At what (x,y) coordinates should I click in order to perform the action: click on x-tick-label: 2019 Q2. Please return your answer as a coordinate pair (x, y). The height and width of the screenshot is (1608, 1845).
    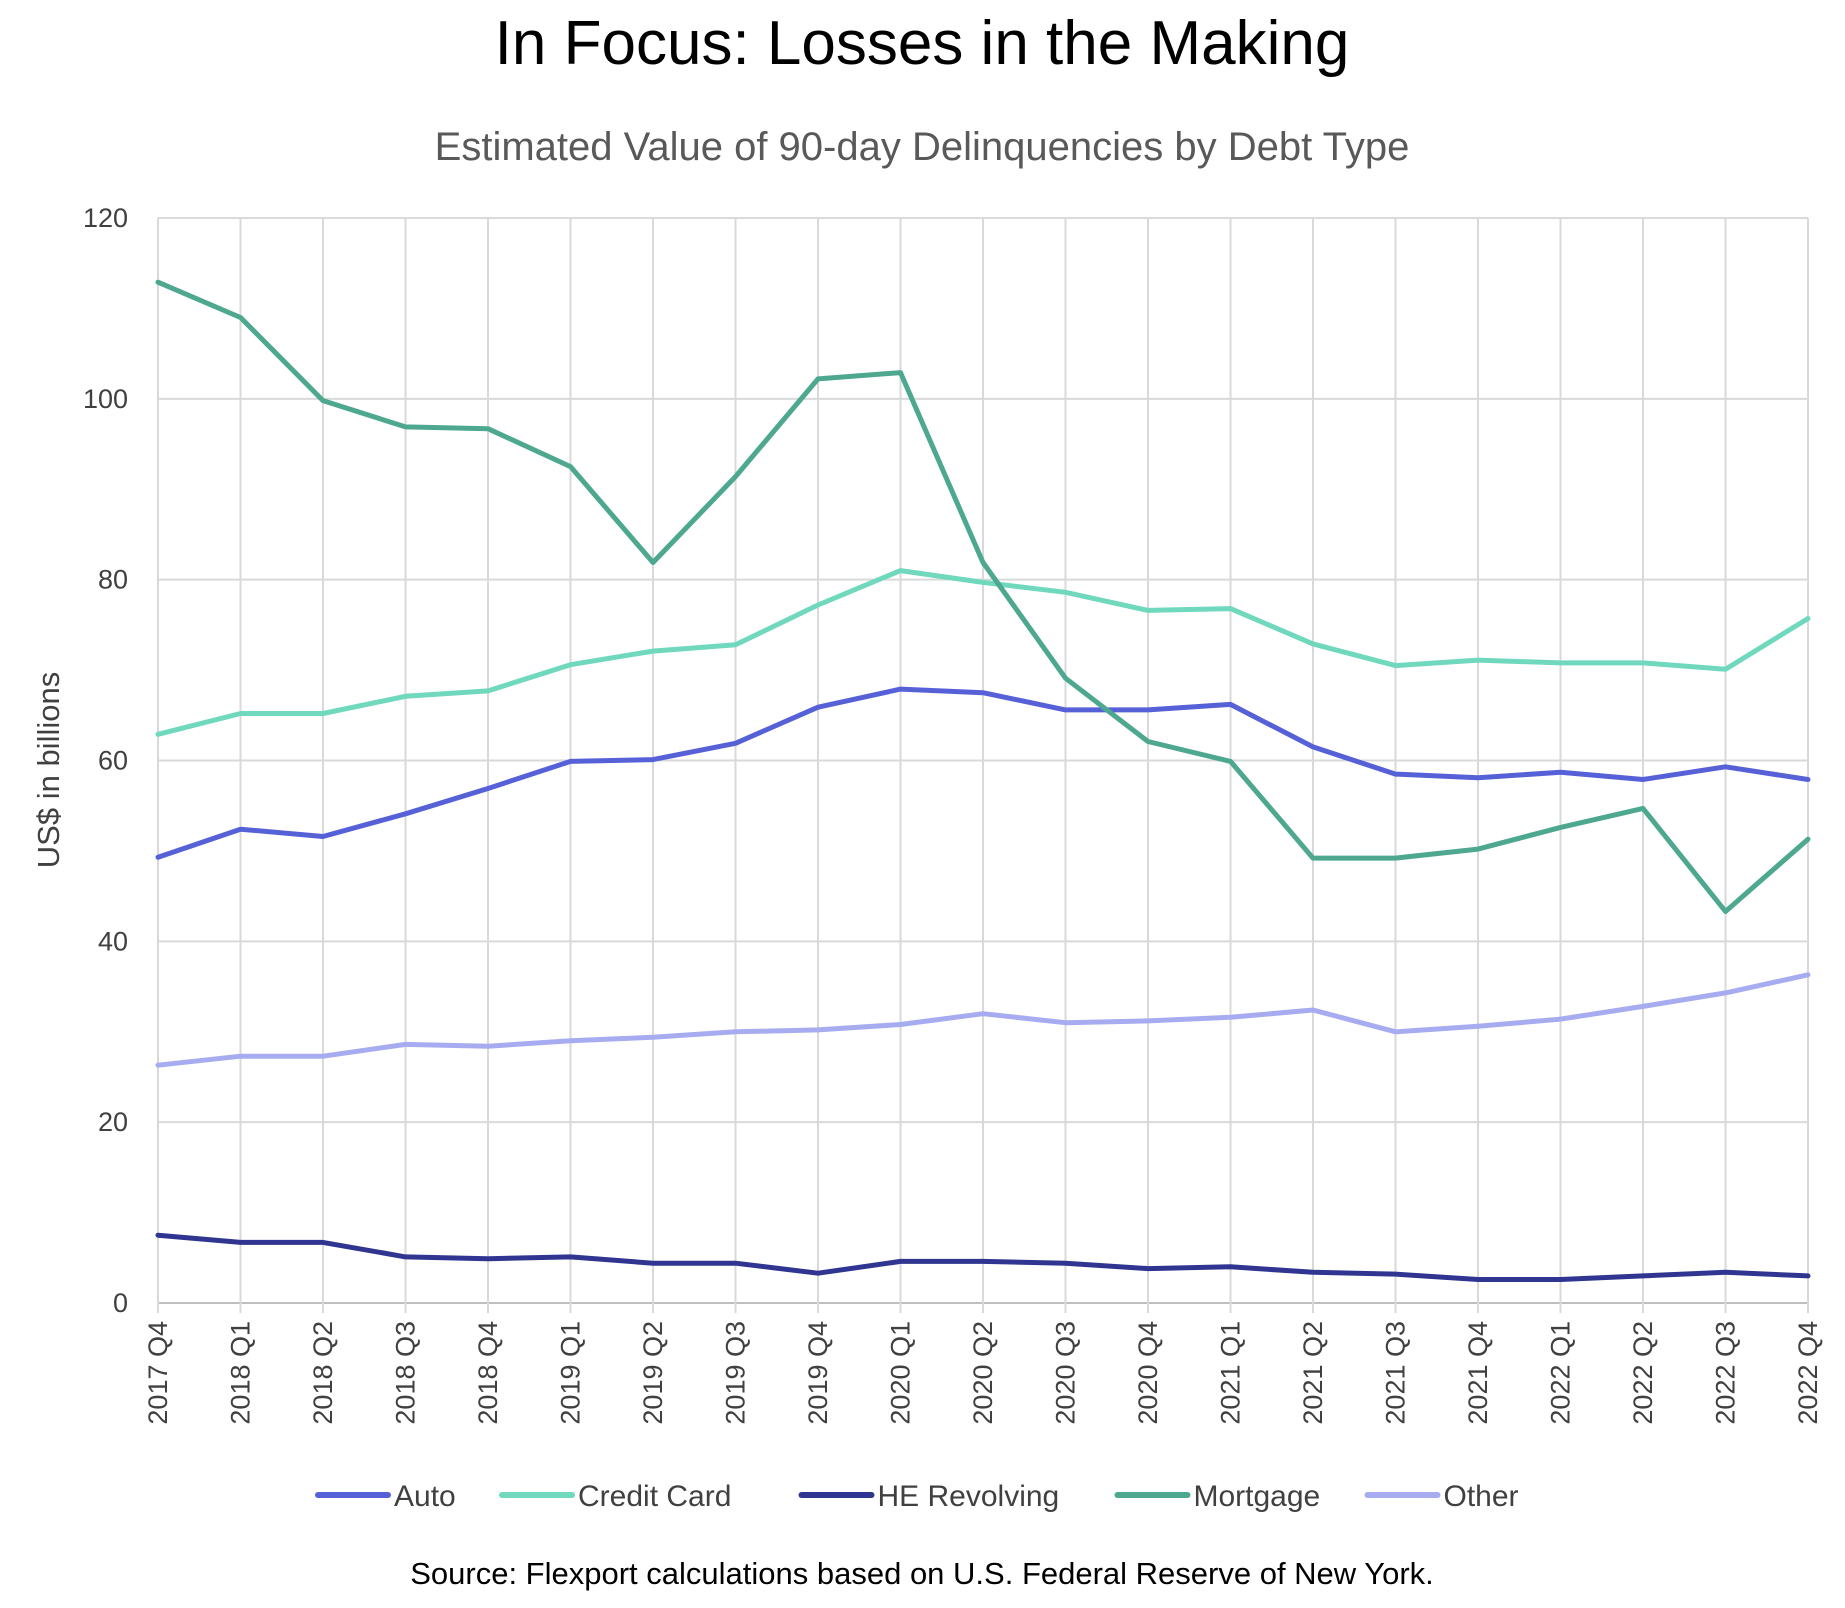
    Looking at the image, I should click on (653, 1373).